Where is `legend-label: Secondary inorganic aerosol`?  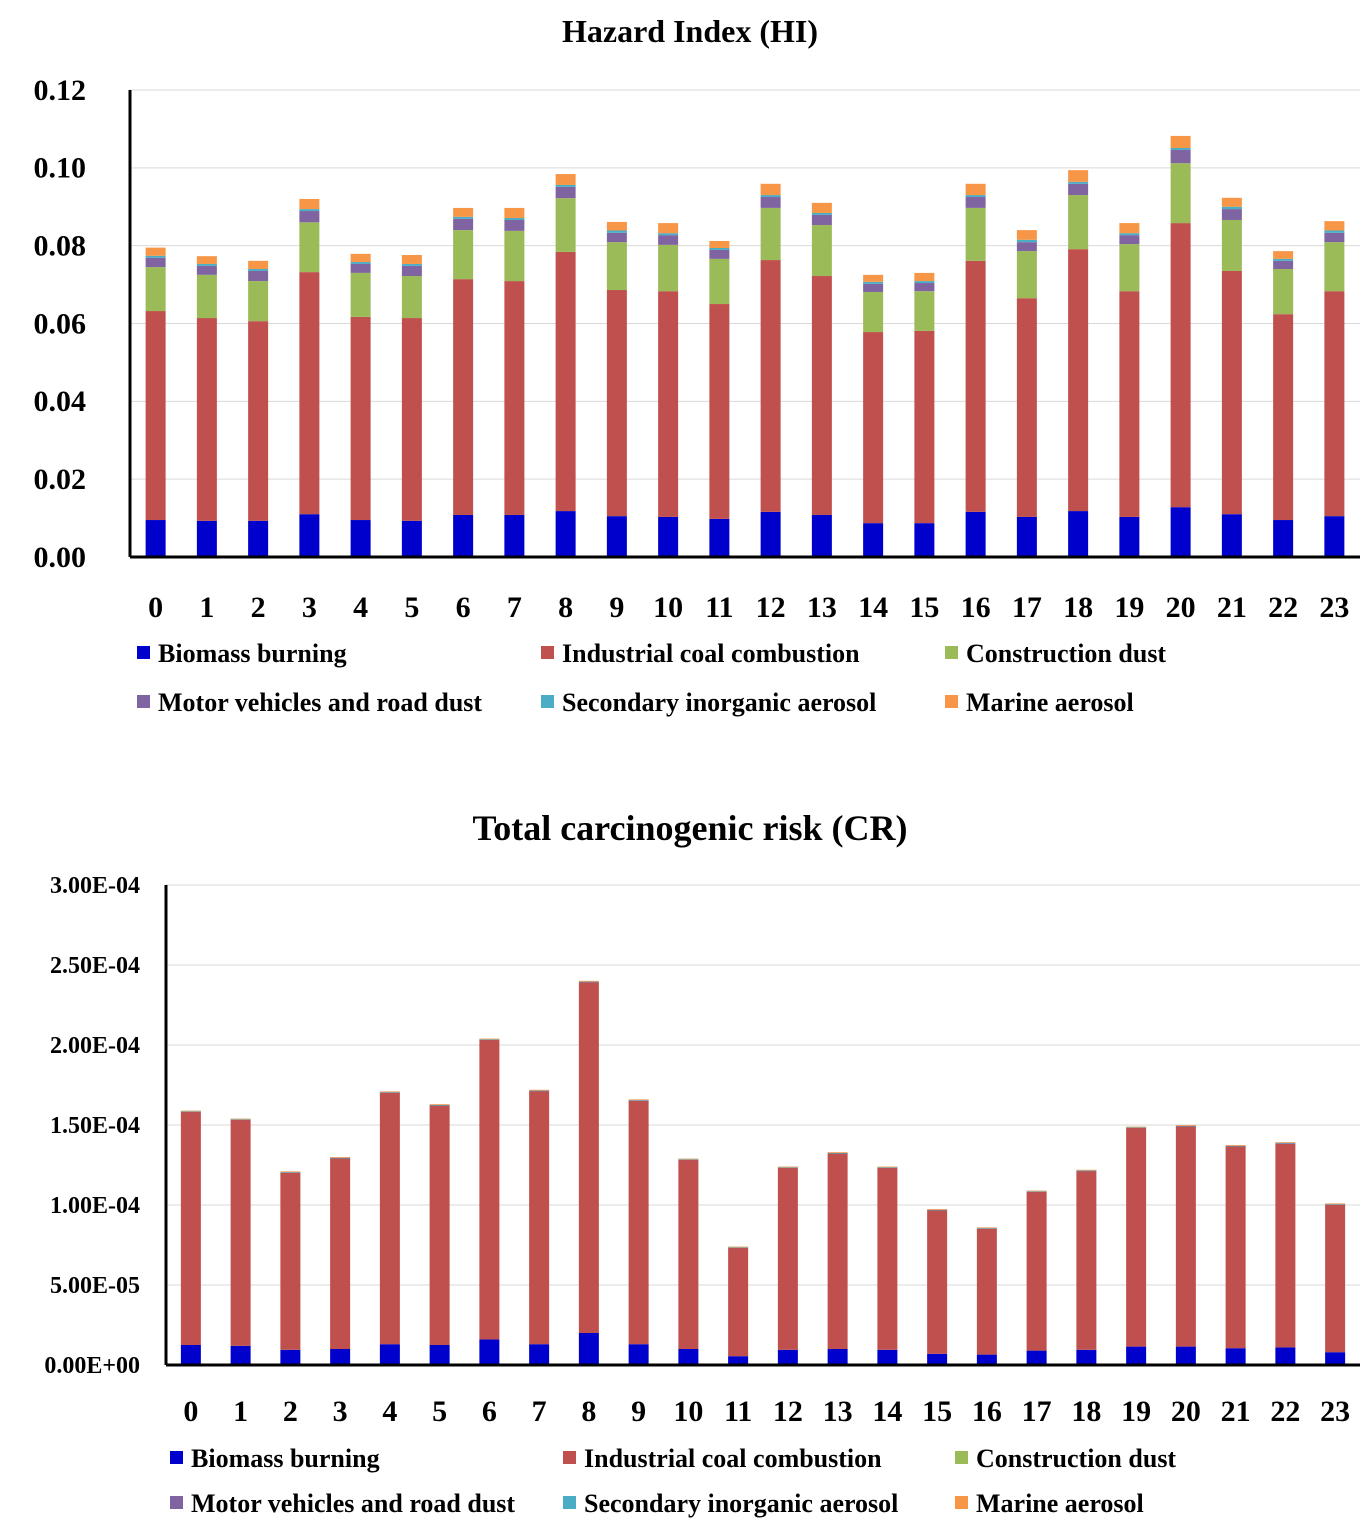 legend-label: Secondary inorganic aerosol is located at coordinates (719, 702).